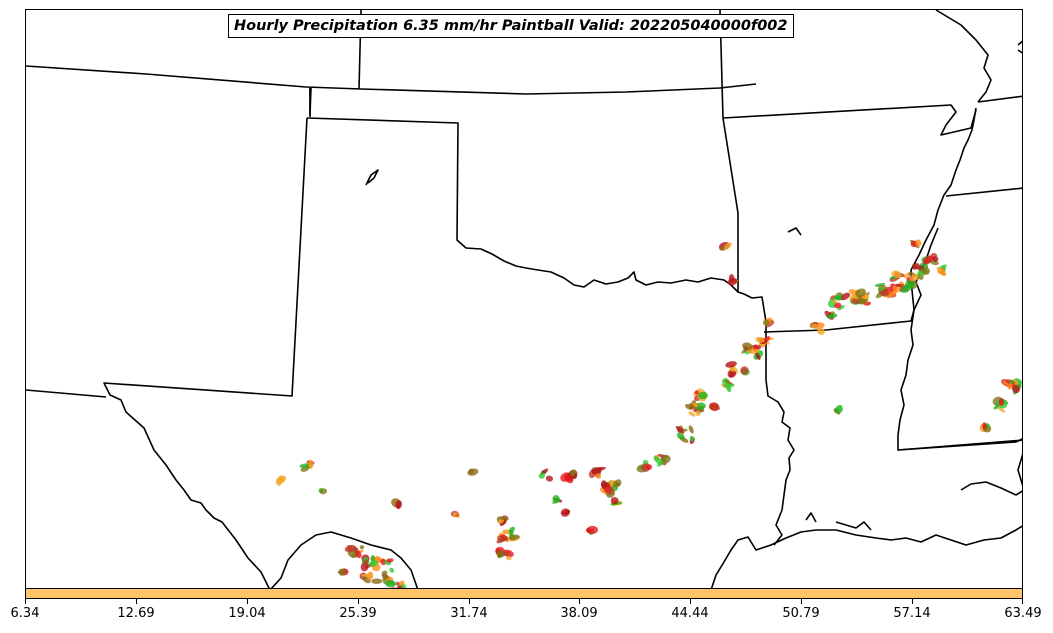 The height and width of the screenshot is (633, 1053). Describe the element at coordinates (469, 613) in the screenshot. I see `colorbar-tick-label: 31.74` at that location.